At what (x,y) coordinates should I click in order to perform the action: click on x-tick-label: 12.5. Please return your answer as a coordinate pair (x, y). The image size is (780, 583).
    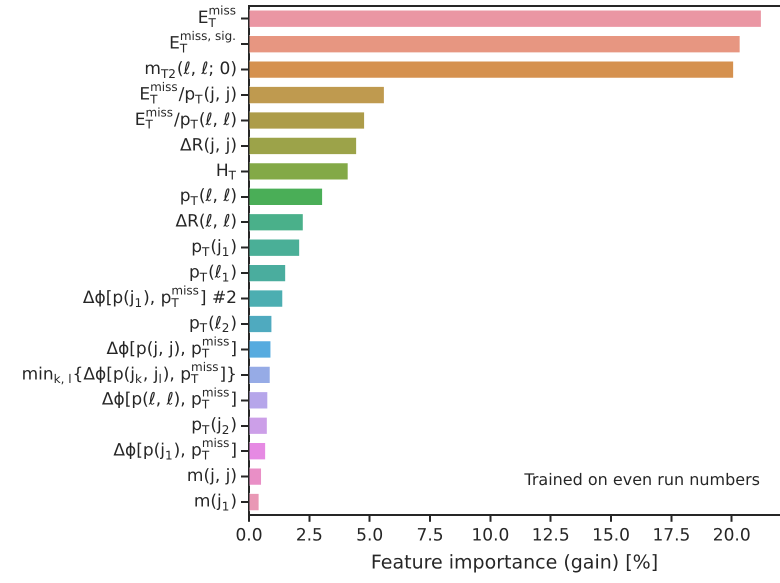
    Looking at the image, I should click on (551, 535).